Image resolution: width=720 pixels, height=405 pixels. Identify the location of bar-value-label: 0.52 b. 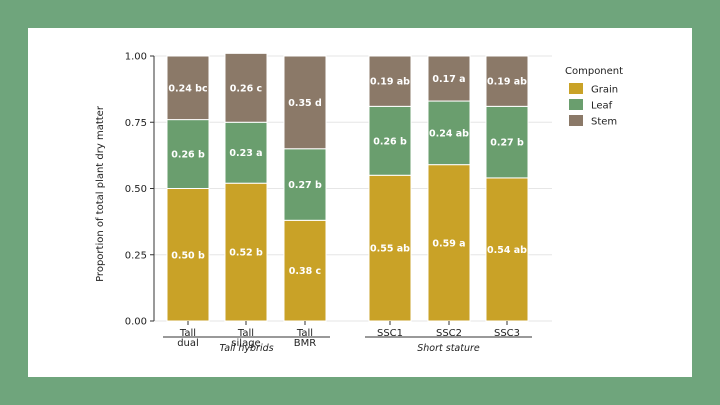
(246, 253).